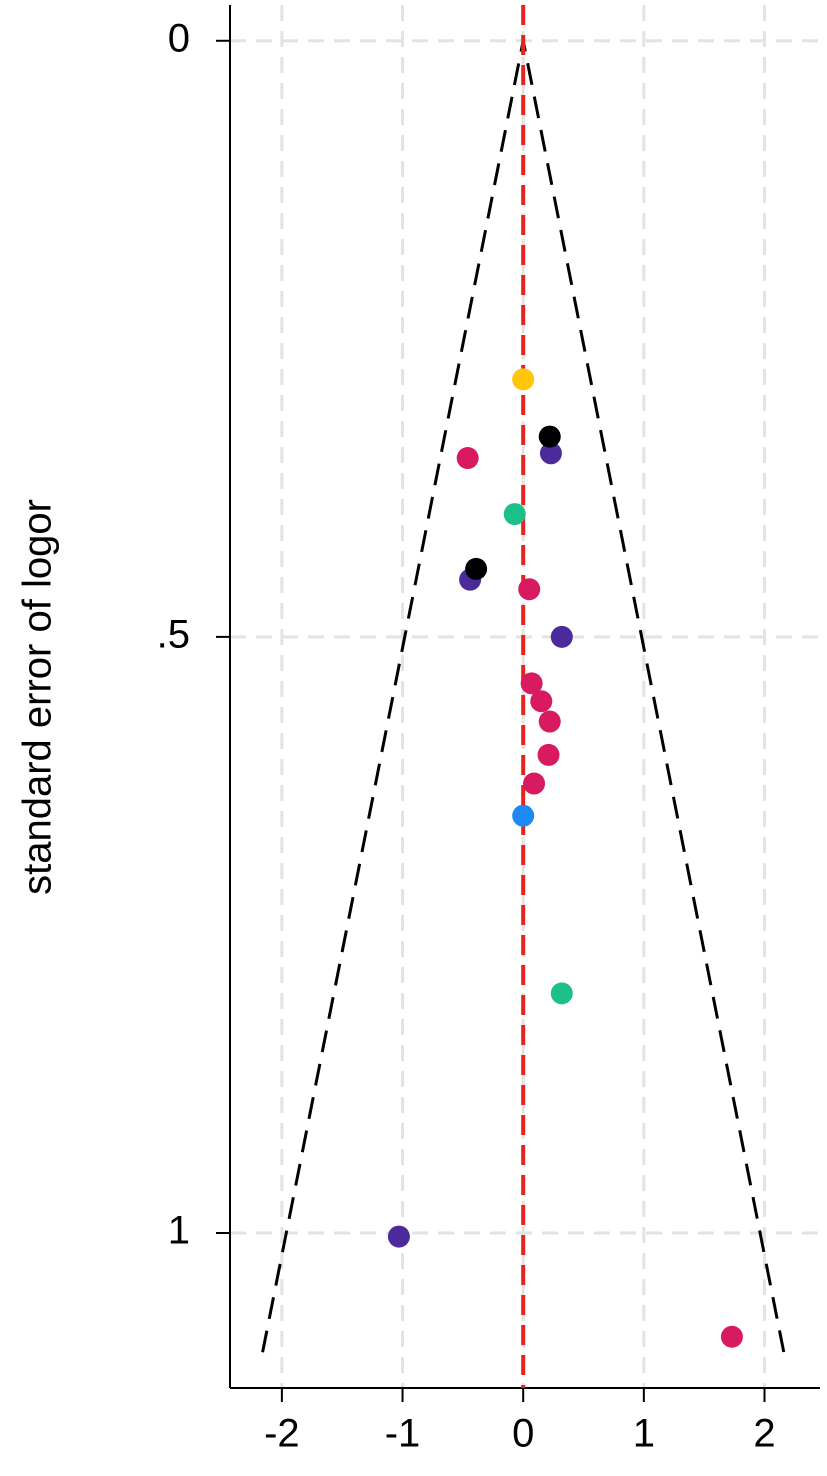 This screenshot has width=827, height=1476. What do you see at coordinates (403, 1434) in the screenshot?
I see `x-tick-label: -1` at bounding box center [403, 1434].